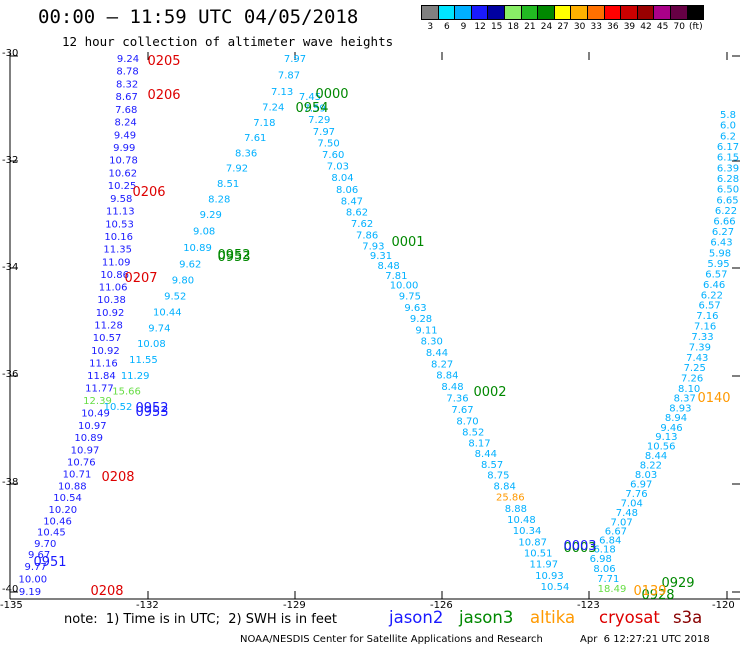 This screenshot has height=650, width=740. I want to click on wave-height-value: 8.51, so click(228, 184).